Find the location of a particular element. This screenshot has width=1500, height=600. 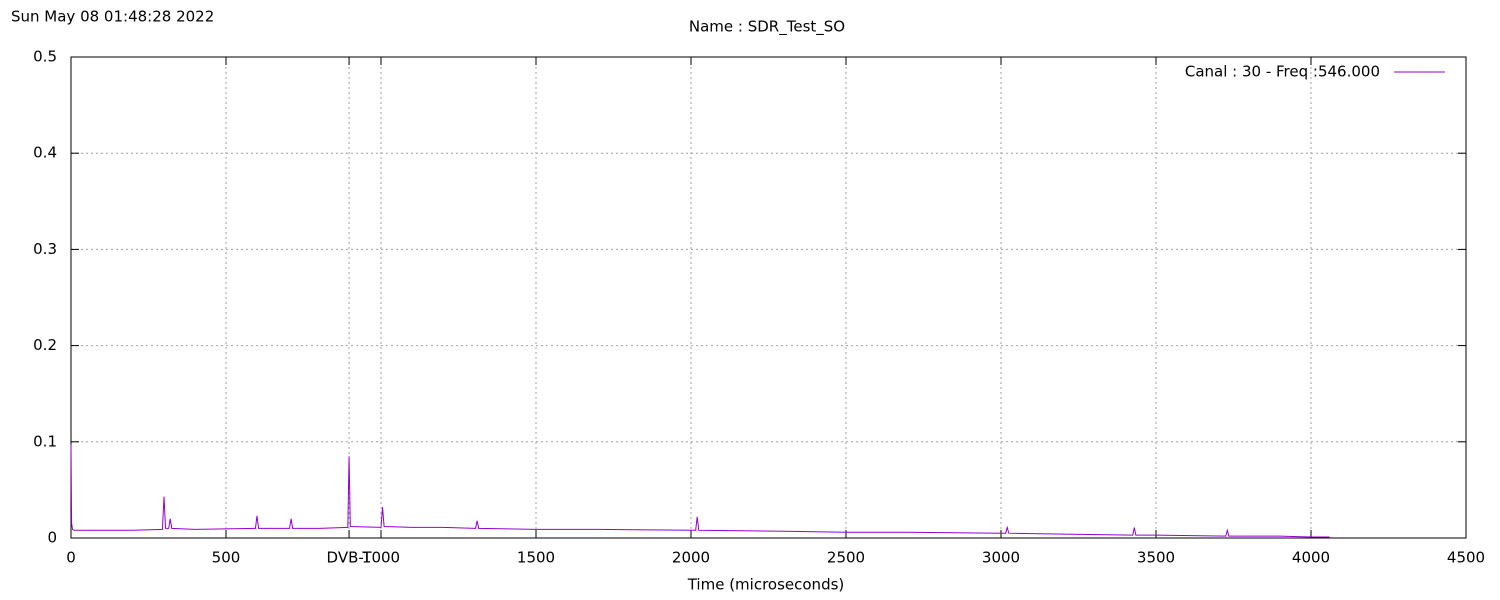

x-tick-label: 1500 is located at coordinates (536, 558).